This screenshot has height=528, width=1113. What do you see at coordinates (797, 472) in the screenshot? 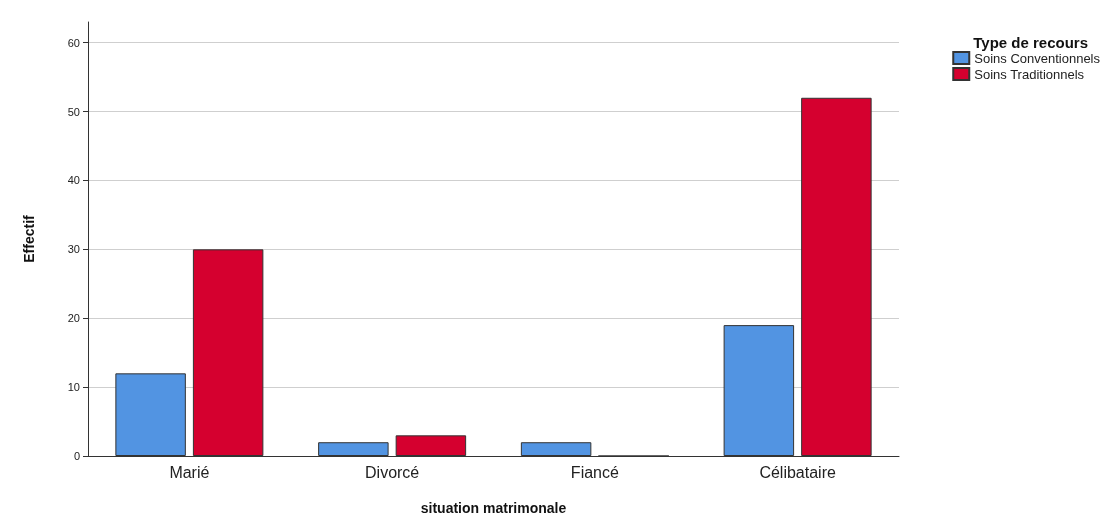
I see `x-tick-label: Célibataire` at bounding box center [797, 472].